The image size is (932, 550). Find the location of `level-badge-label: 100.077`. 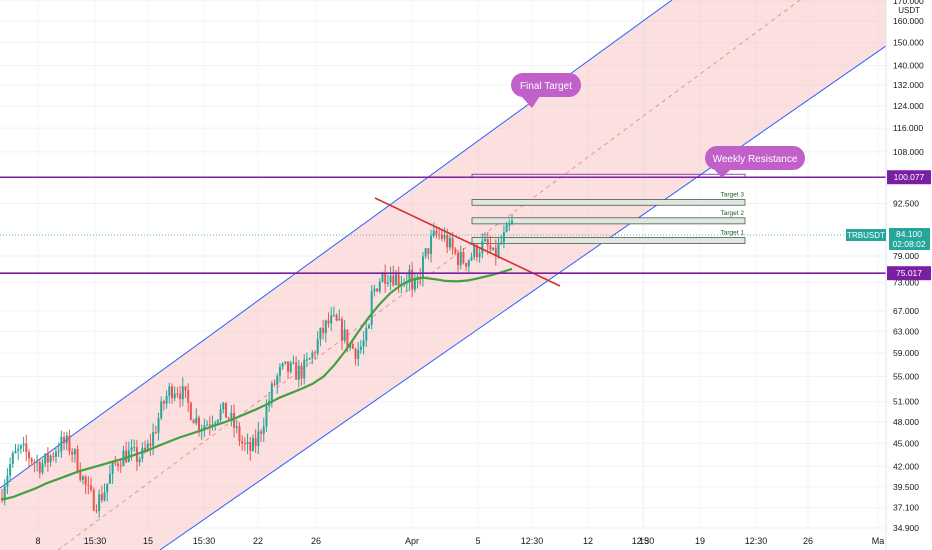

level-badge-label: 100.077 is located at coordinates (909, 177).